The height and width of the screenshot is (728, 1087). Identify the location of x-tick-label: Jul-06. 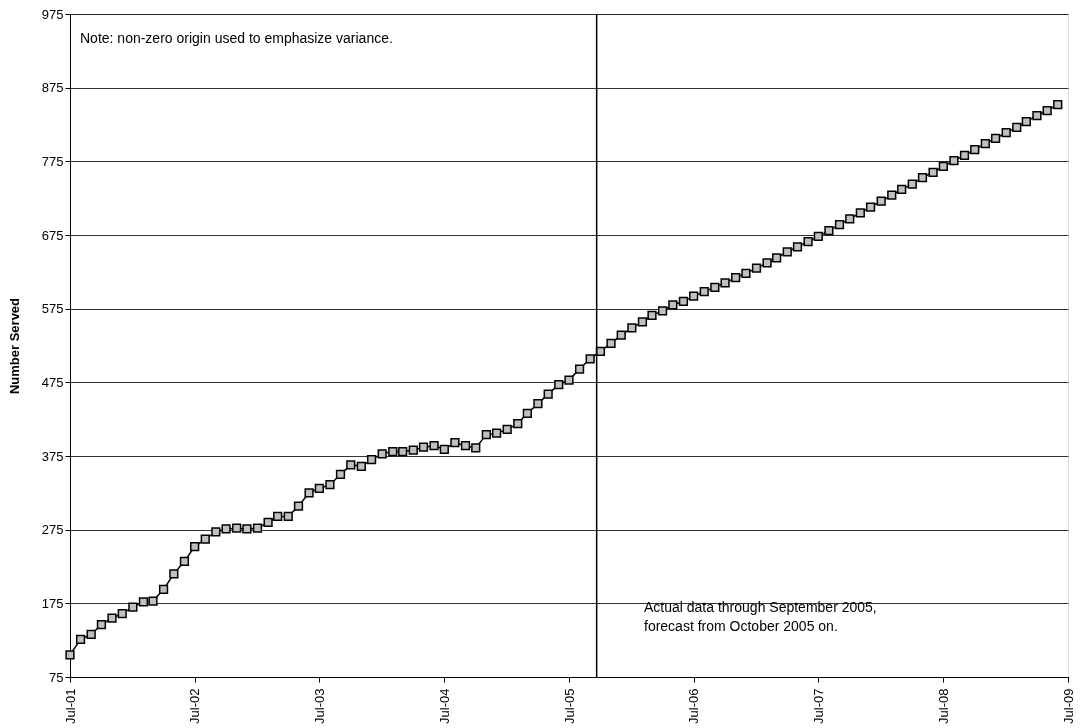
(694, 706).